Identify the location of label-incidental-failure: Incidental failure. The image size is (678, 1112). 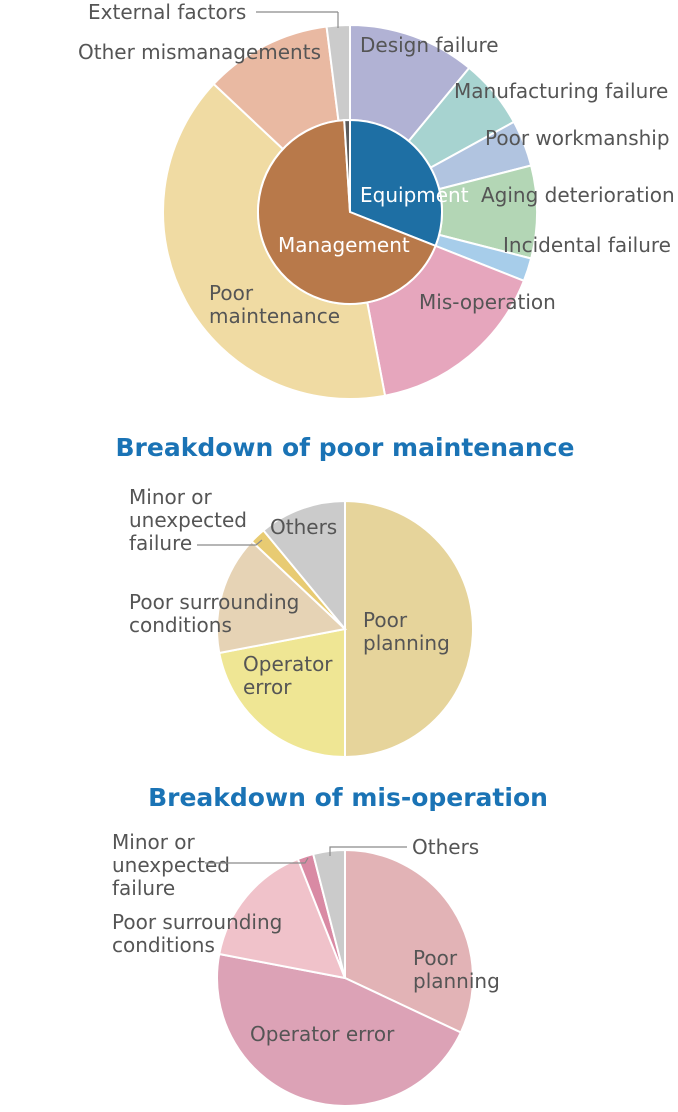
(587, 245).